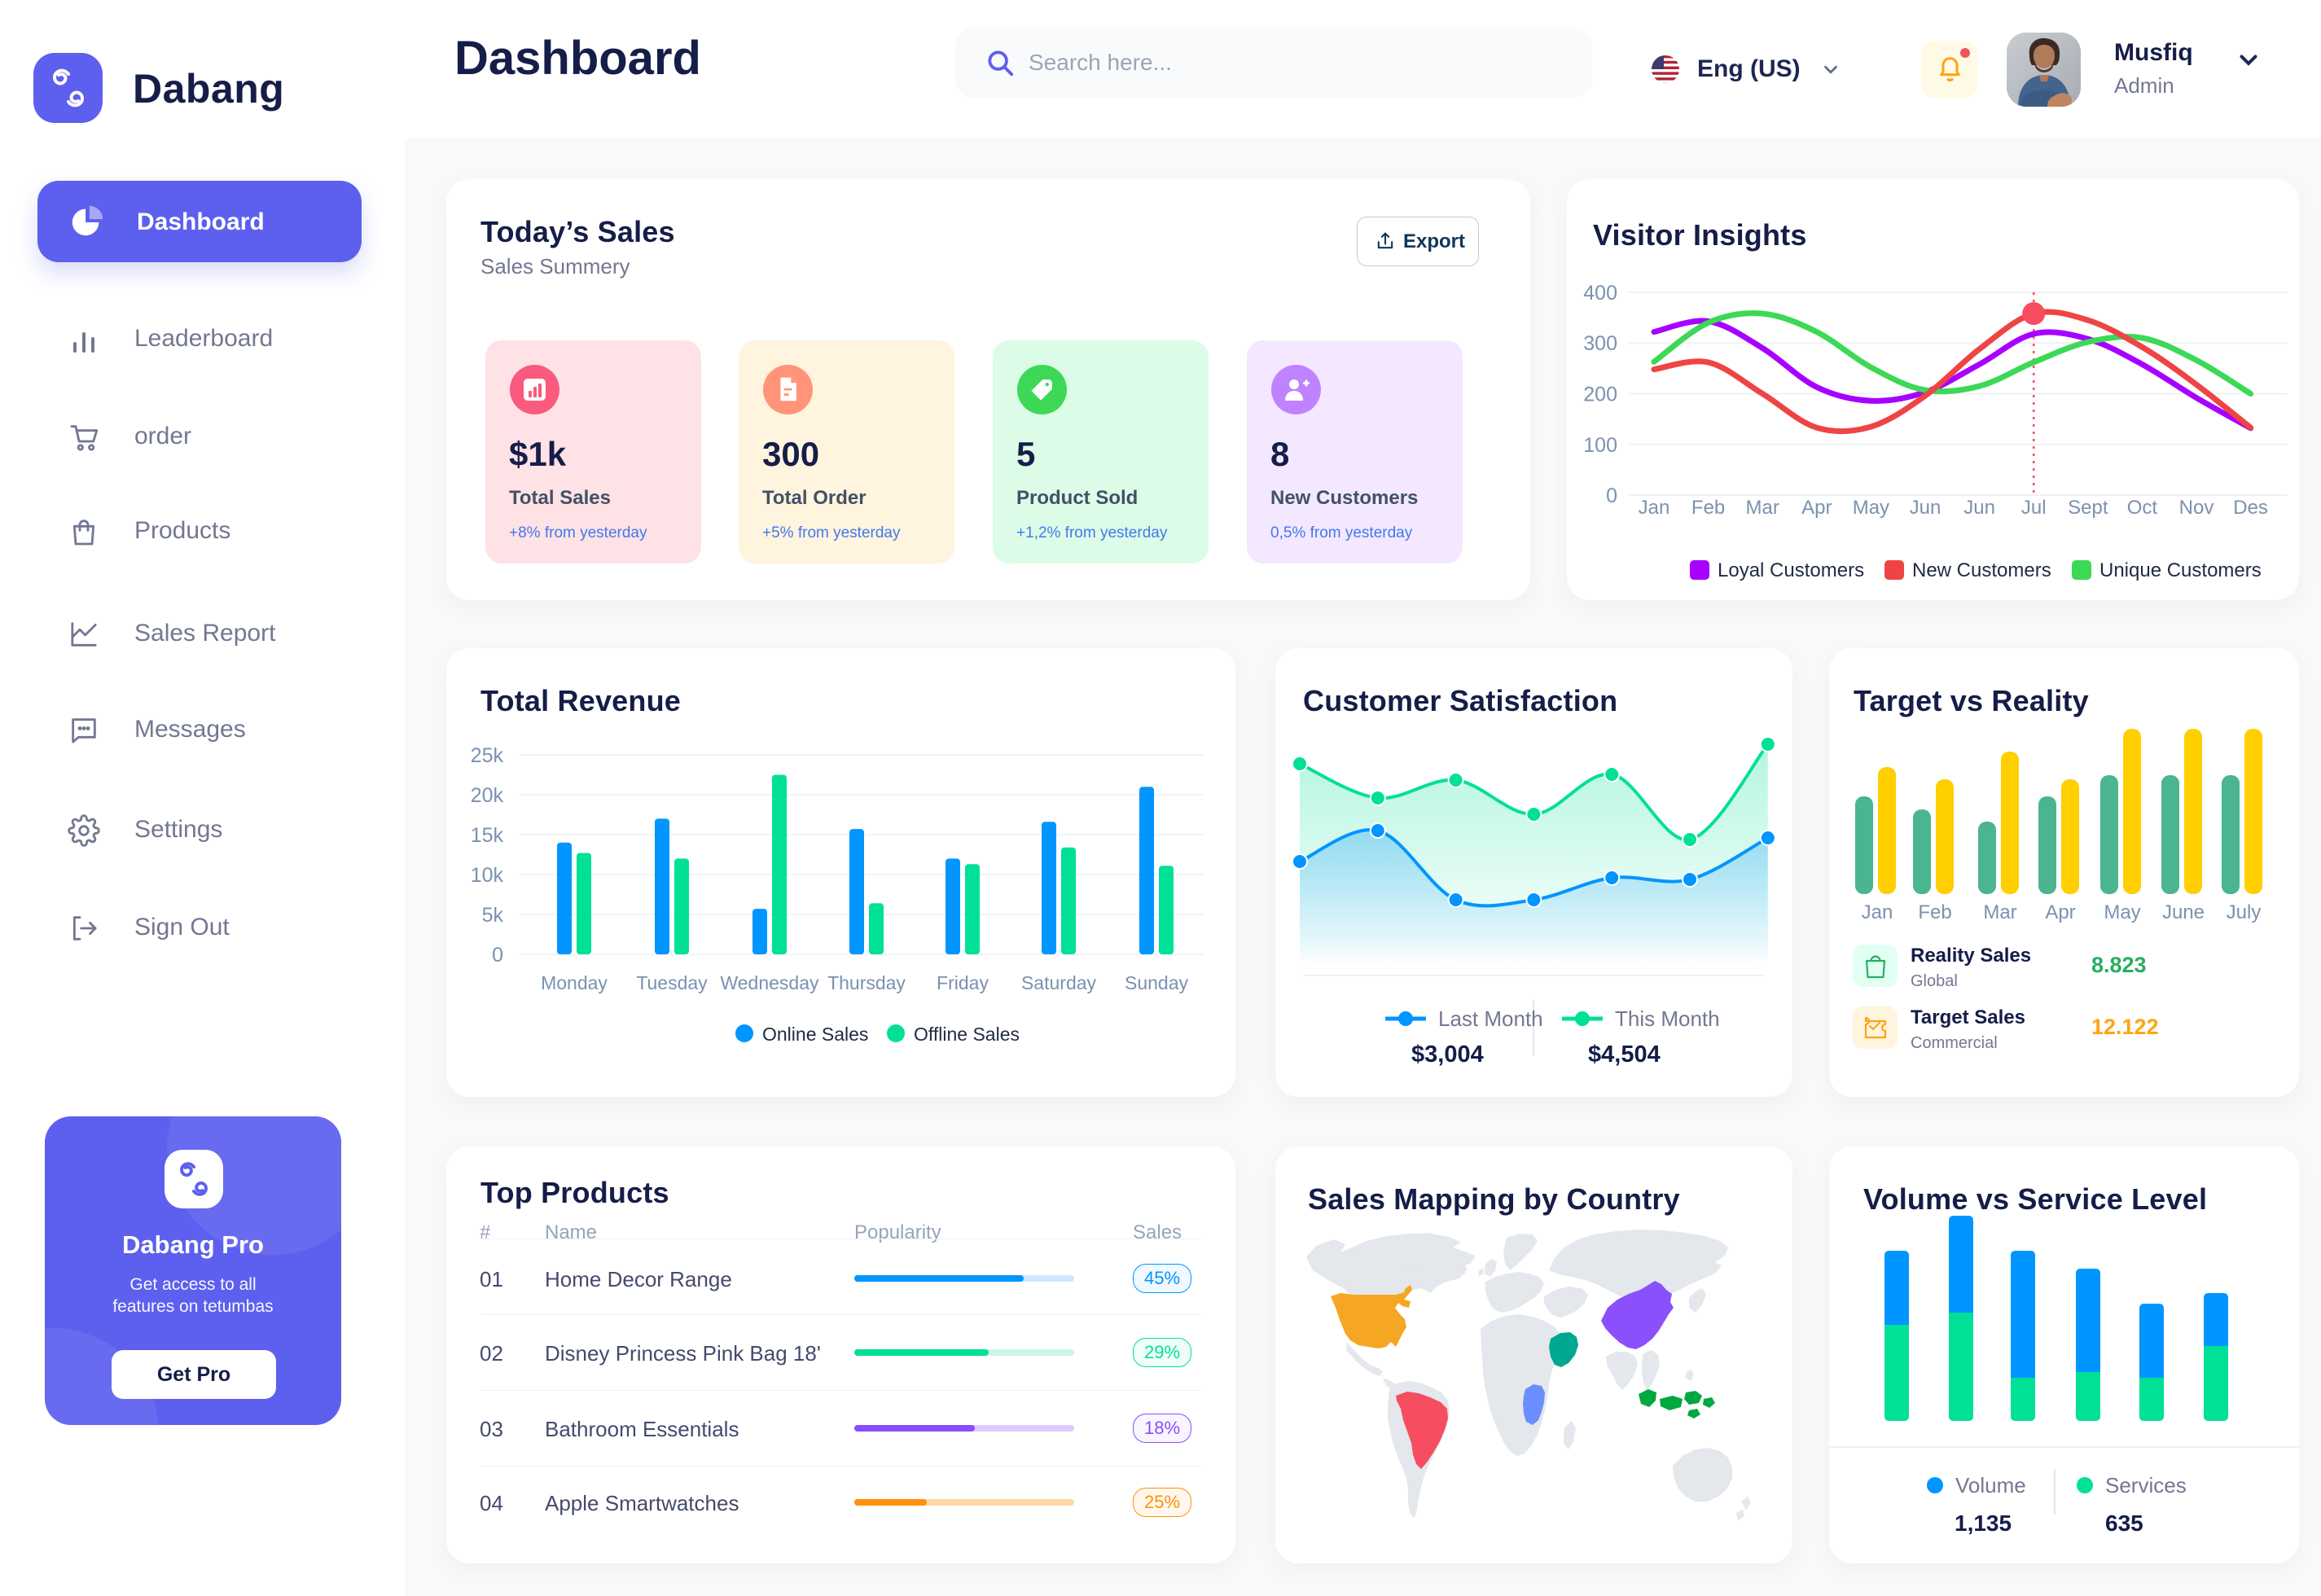 The height and width of the screenshot is (1596, 2321). Describe the element at coordinates (2124, 1523) in the screenshot. I see `svg-text: 635` at that location.